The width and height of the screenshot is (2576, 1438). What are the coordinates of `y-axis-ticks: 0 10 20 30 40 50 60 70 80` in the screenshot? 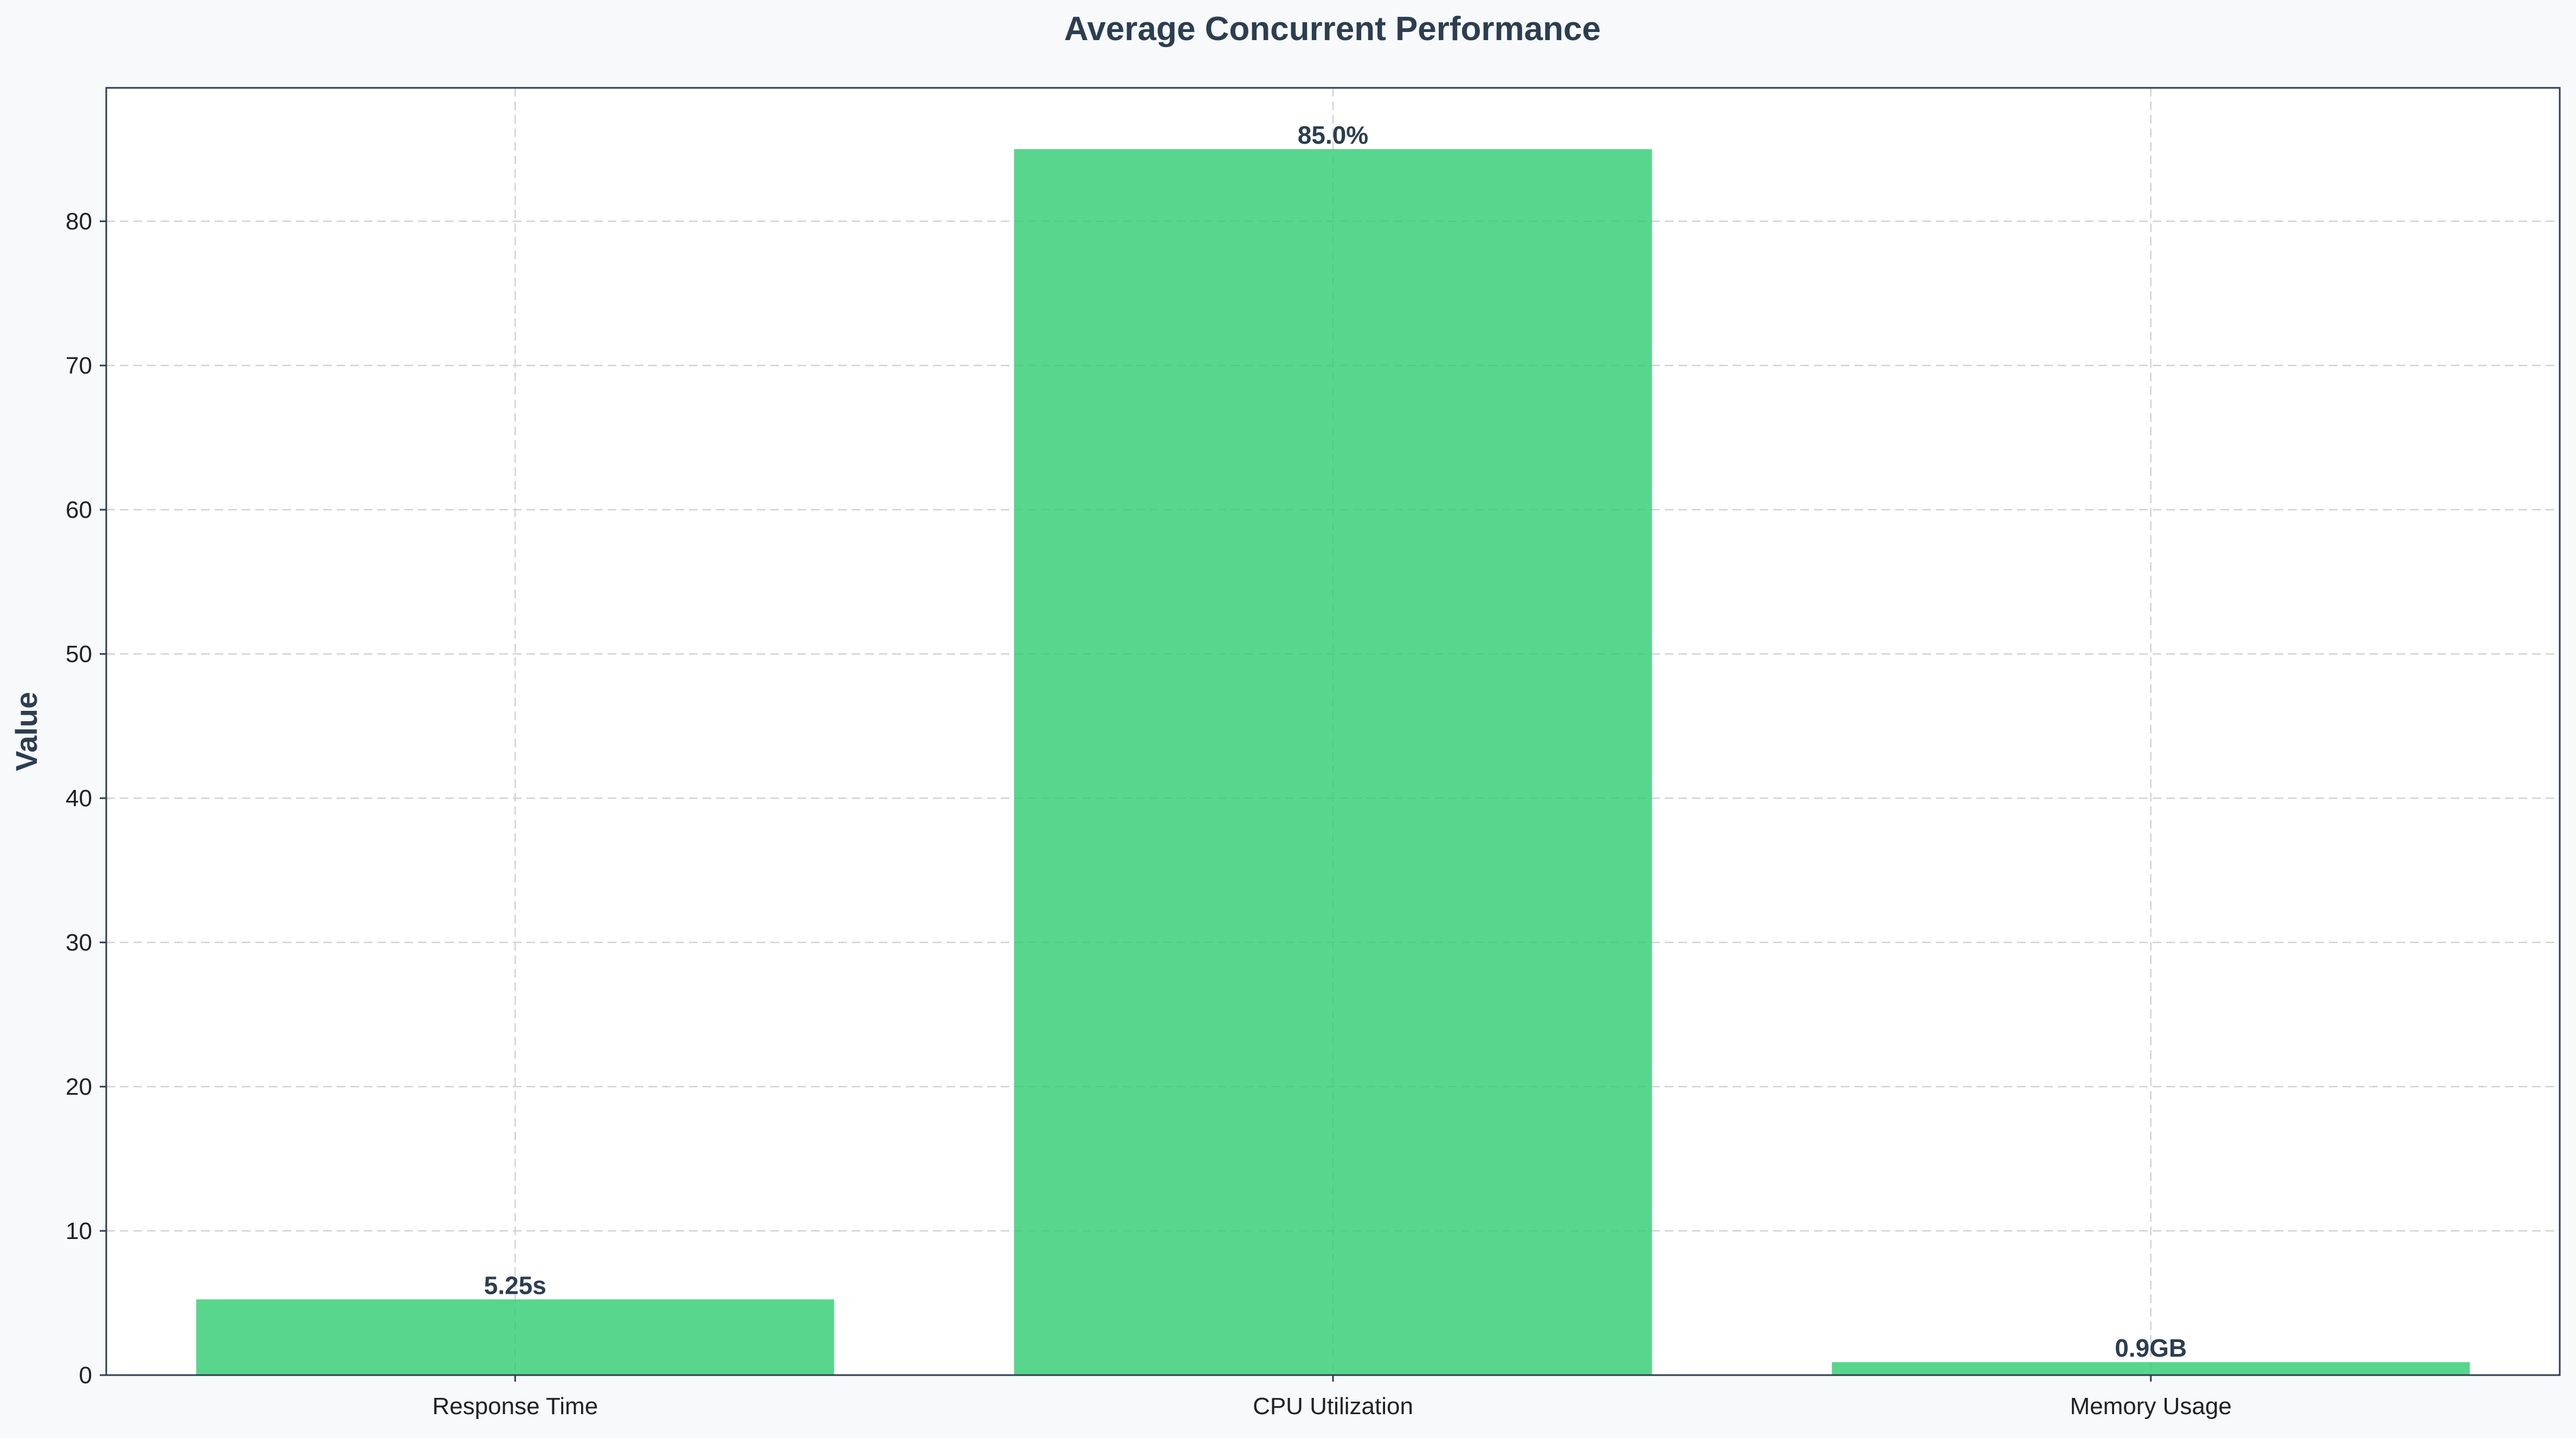 It's located at (86, 798).